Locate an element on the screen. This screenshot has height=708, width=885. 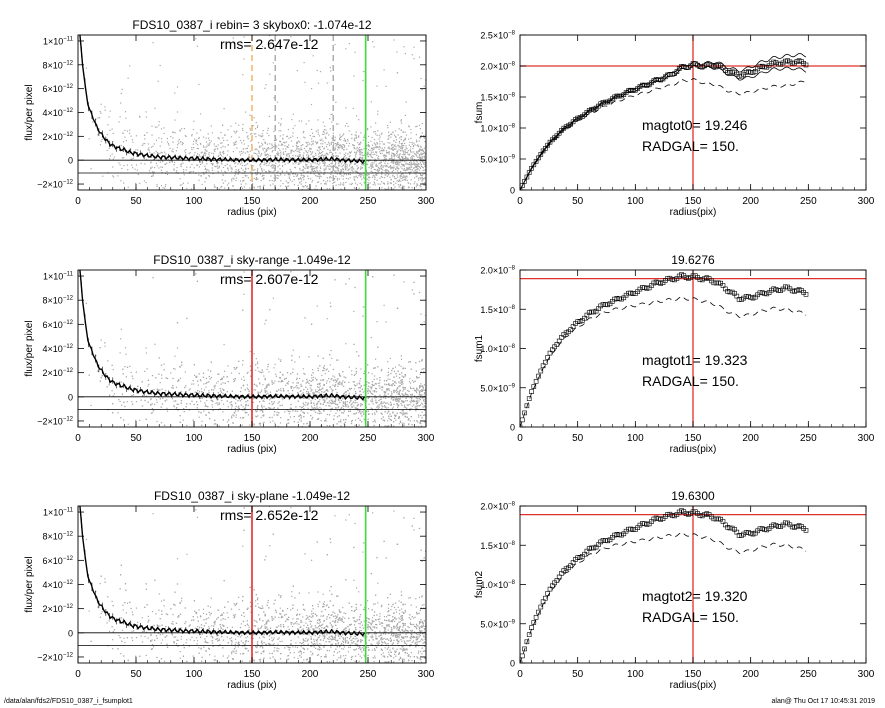
y-tick-label: 2×10⁻¹² is located at coordinates (58, 137).